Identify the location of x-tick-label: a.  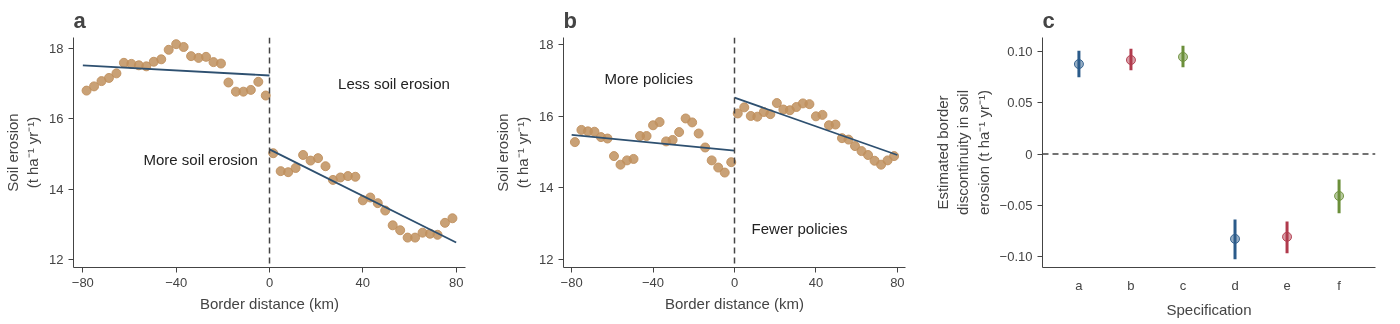
(1079, 285).